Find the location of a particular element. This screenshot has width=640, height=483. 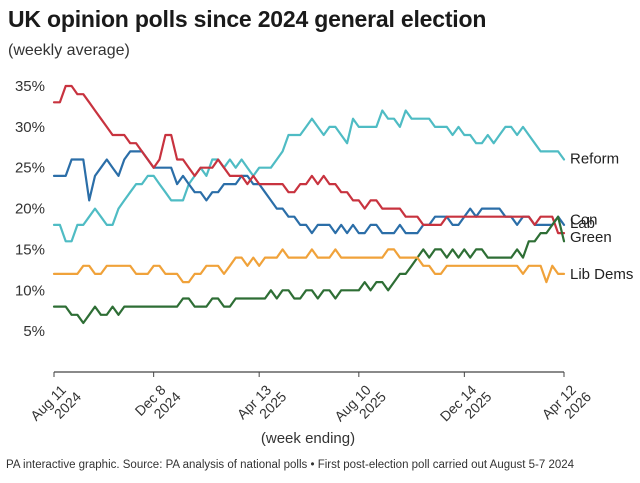

x-tick-label: Apr 122026 is located at coordinates (567, 405).